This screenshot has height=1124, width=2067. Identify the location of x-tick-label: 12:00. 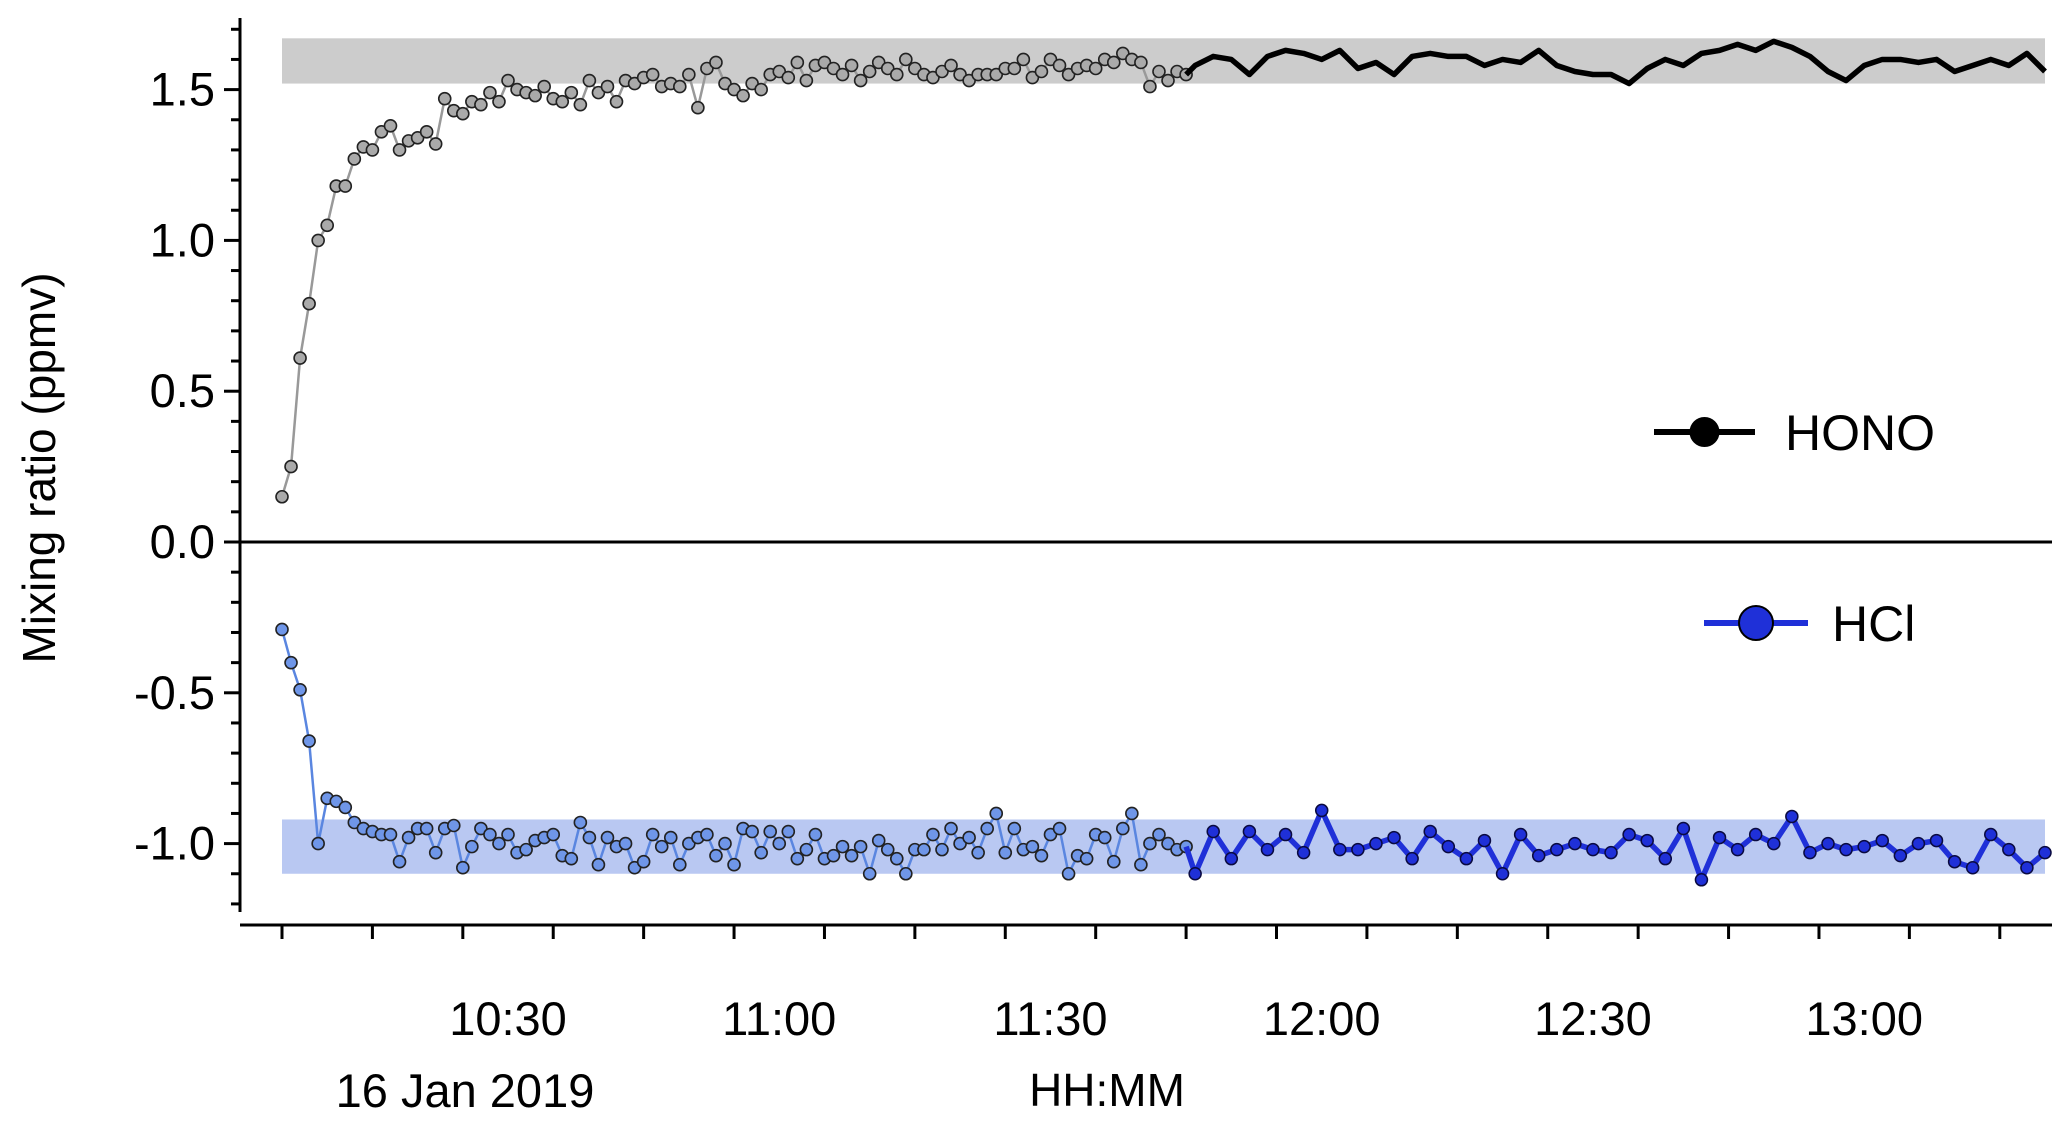
(1322, 1018).